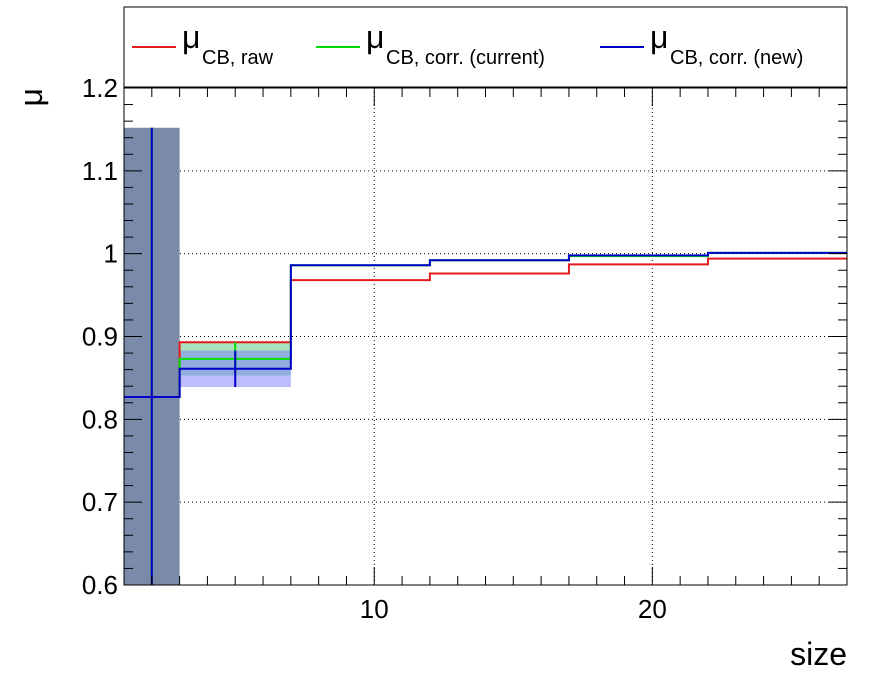  Describe the element at coordinates (100, 171) in the screenshot. I see `y-tick-label: 1.1` at that location.